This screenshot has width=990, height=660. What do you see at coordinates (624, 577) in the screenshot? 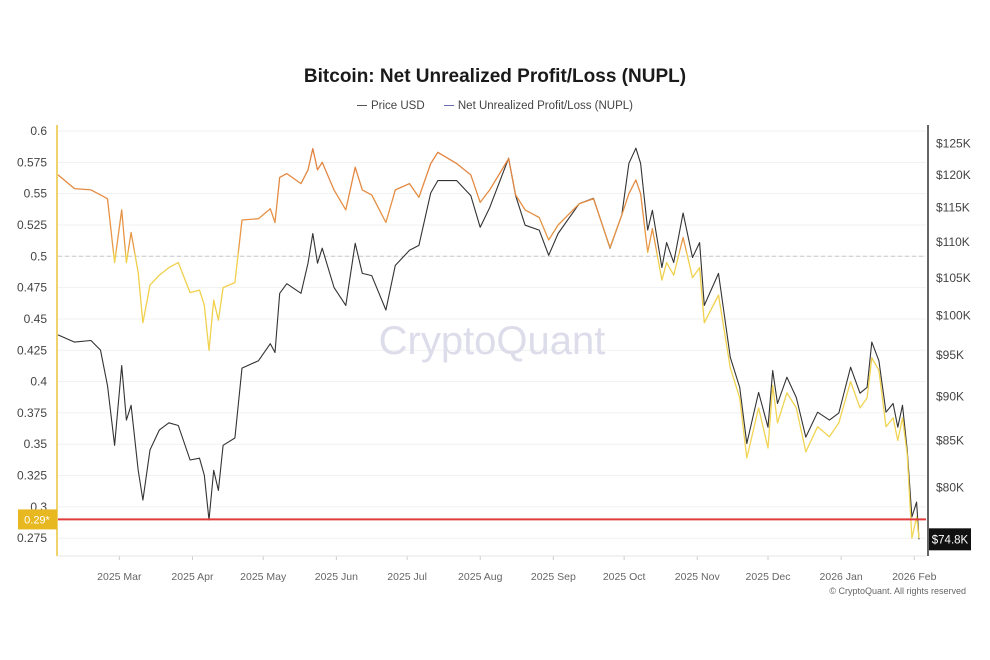
I see `x-tick-label: 2025 Oct` at bounding box center [624, 577].